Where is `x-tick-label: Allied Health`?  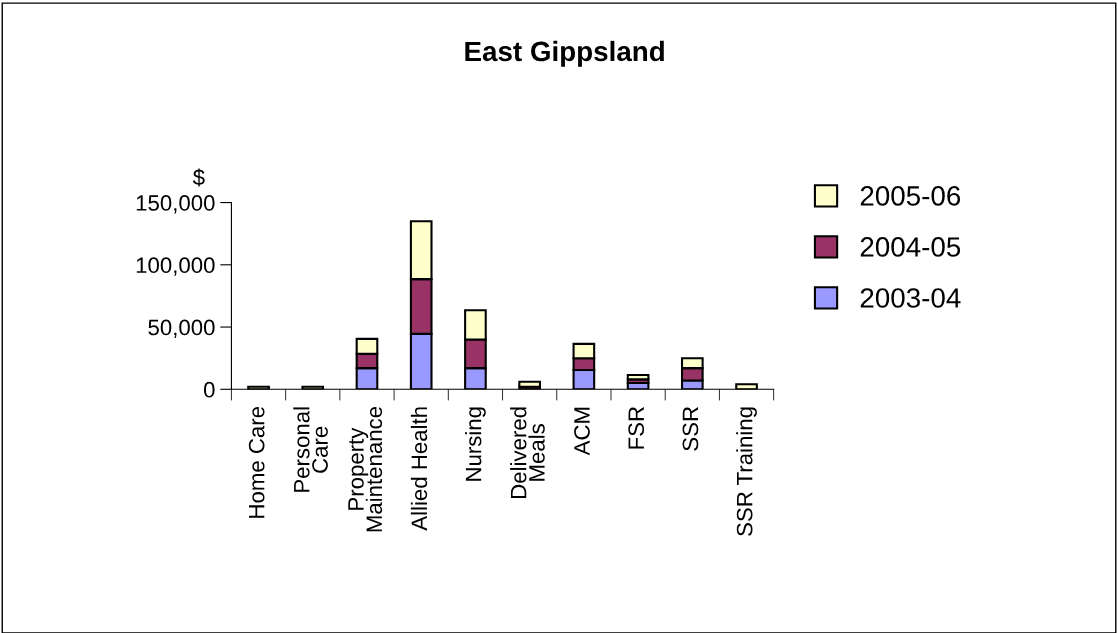
x-tick-label: Allied Health is located at coordinates (419, 469).